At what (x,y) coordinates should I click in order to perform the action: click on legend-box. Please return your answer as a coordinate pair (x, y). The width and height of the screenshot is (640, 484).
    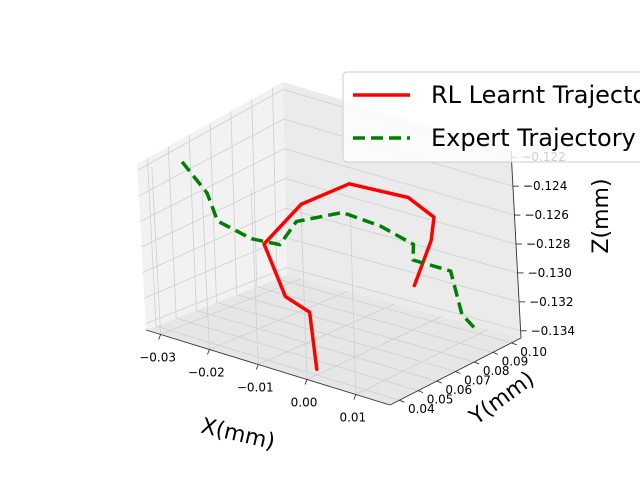
    Looking at the image, I should click on (491, 117).